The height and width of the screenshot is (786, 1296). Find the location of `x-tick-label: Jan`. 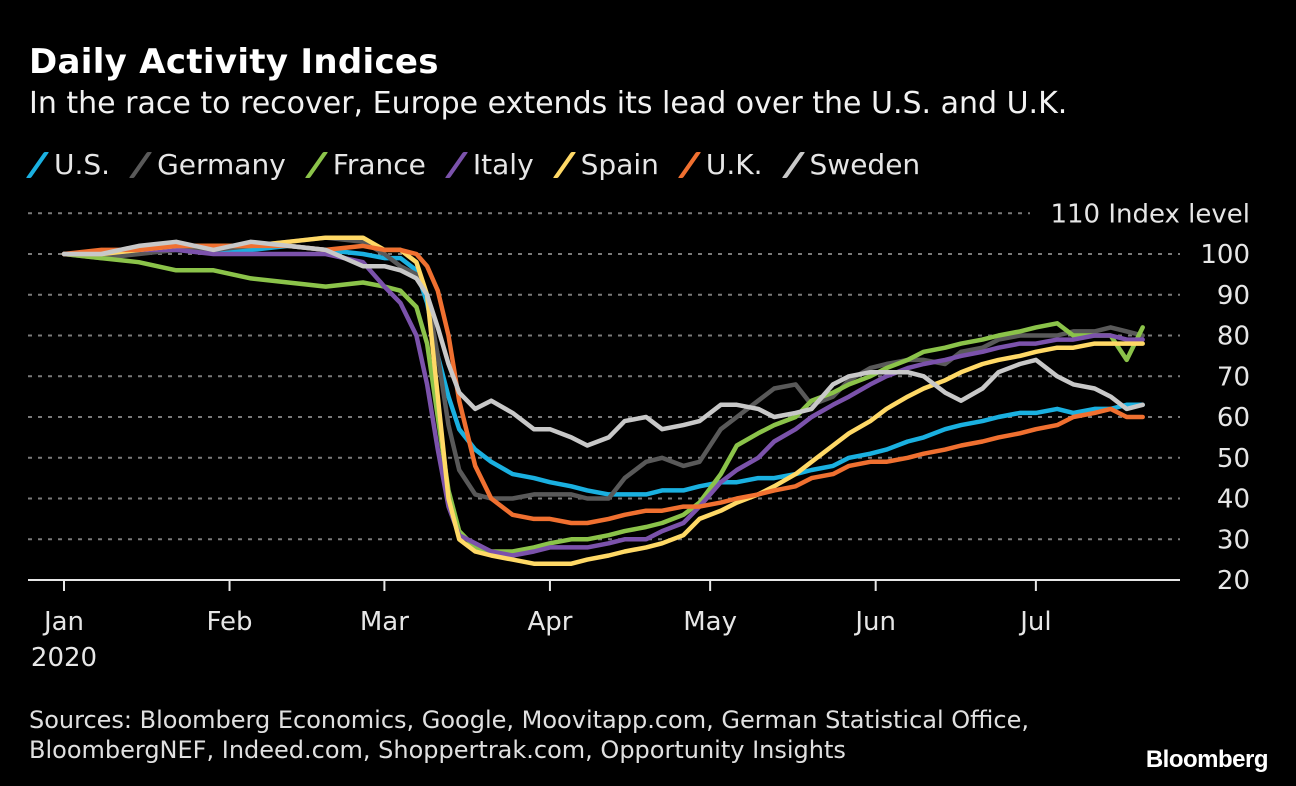

x-tick-label: Jan is located at coordinates (63, 622).